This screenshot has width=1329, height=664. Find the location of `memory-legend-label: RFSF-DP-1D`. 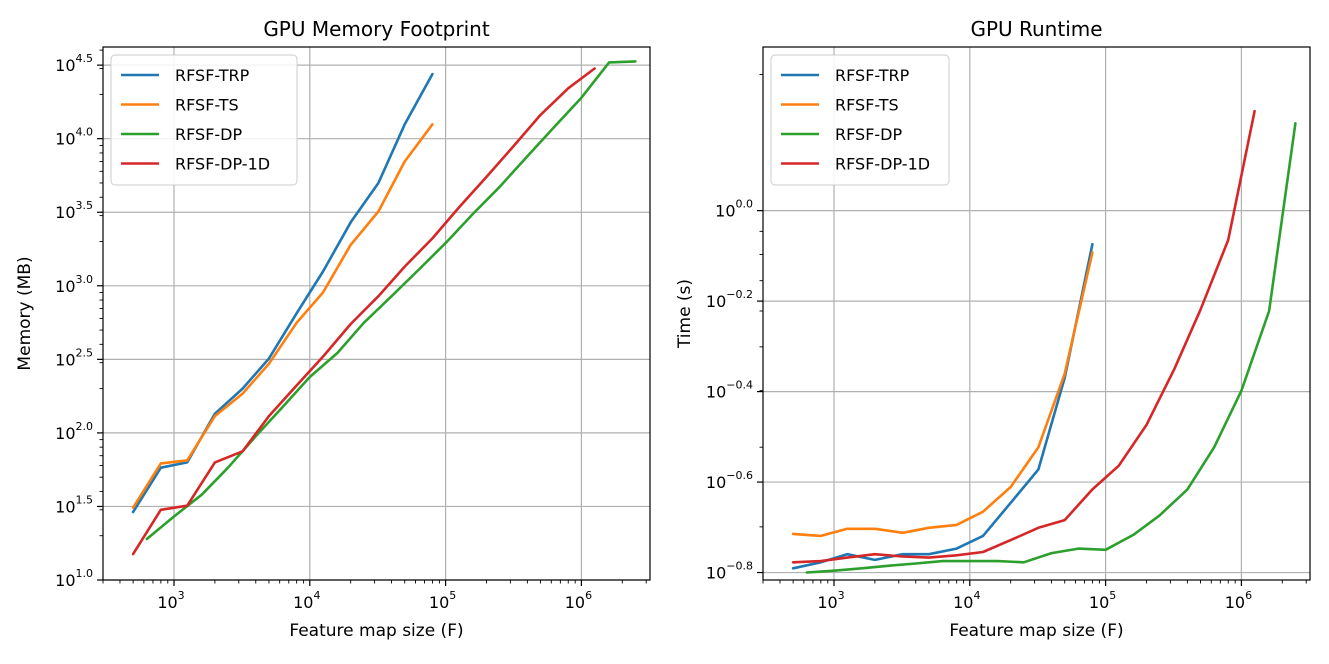

memory-legend-label: RFSF-DP-1D is located at coordinates (222, 164).